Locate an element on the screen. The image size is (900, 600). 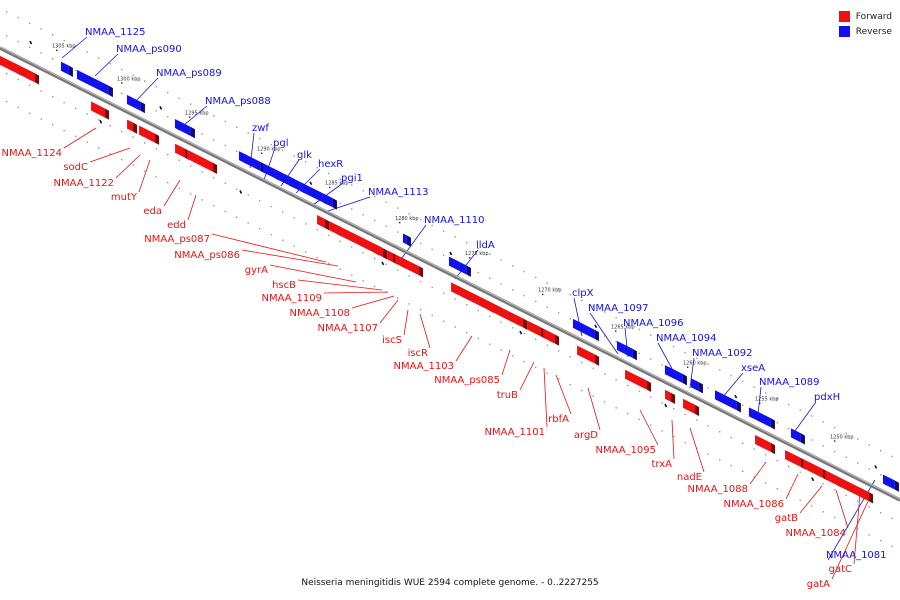
forward-gene-label: NMAA_1107 is located at coordinates (347, 328).